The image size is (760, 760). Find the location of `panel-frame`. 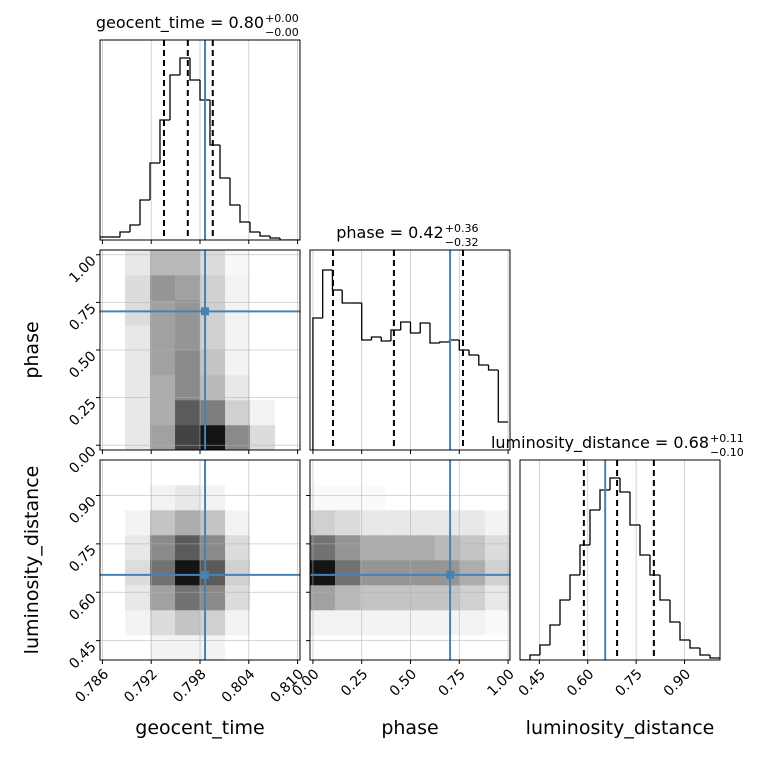

panel-frame is located at coordinates (410, 350).